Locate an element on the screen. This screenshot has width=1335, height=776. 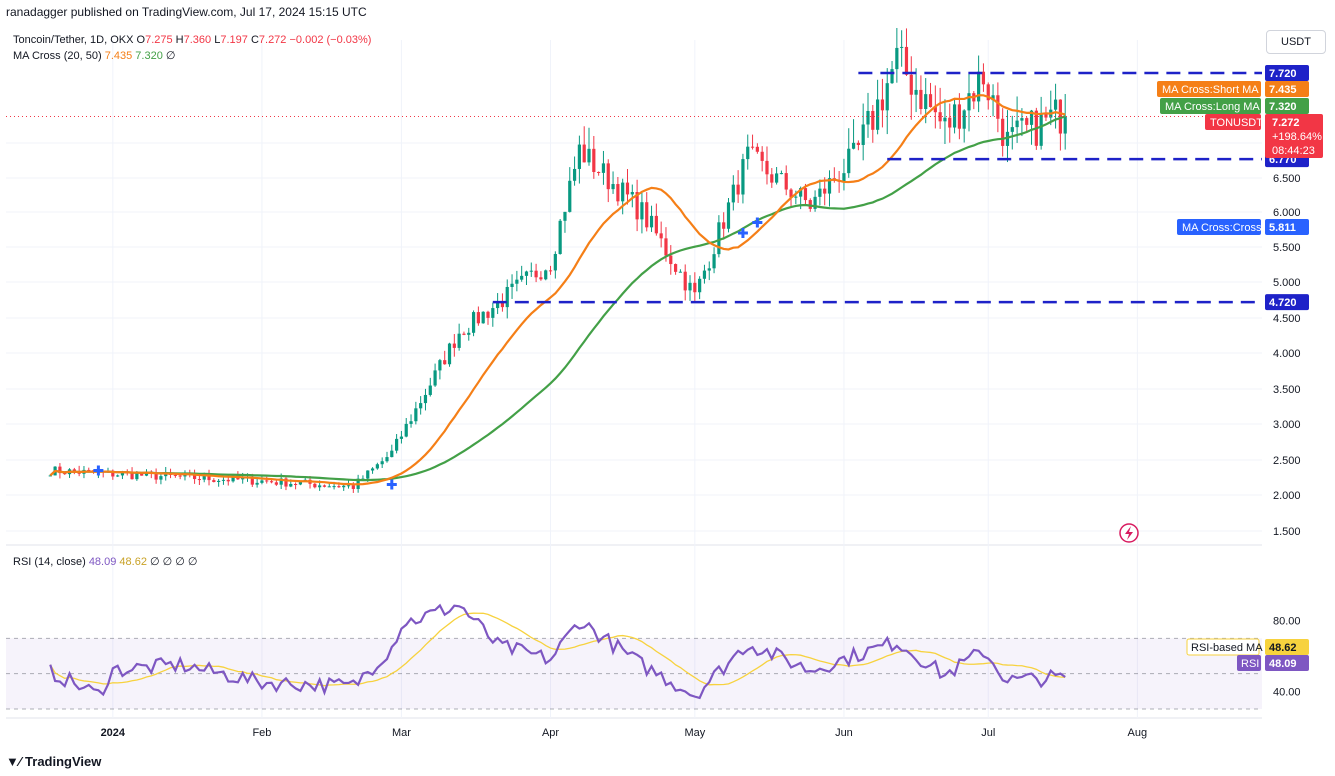
rsi-lines is located at coordinates (557, 651).